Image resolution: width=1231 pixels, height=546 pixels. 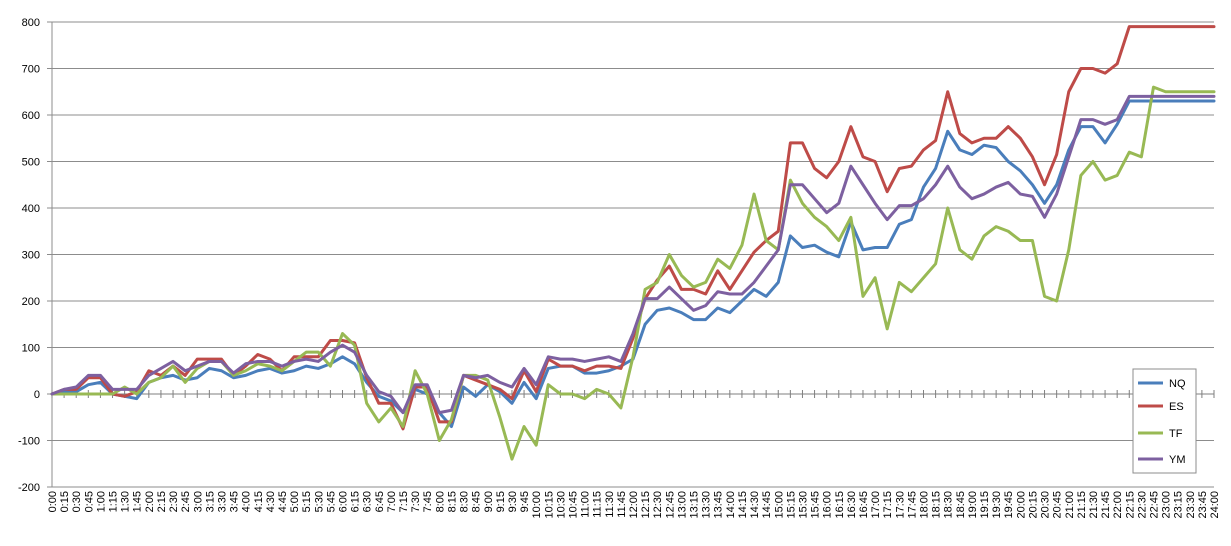 What do you see at coordinates (973, 505) in the screenshot?
I see `x-tick-label: 19:00` at bounding box center [973, 505].